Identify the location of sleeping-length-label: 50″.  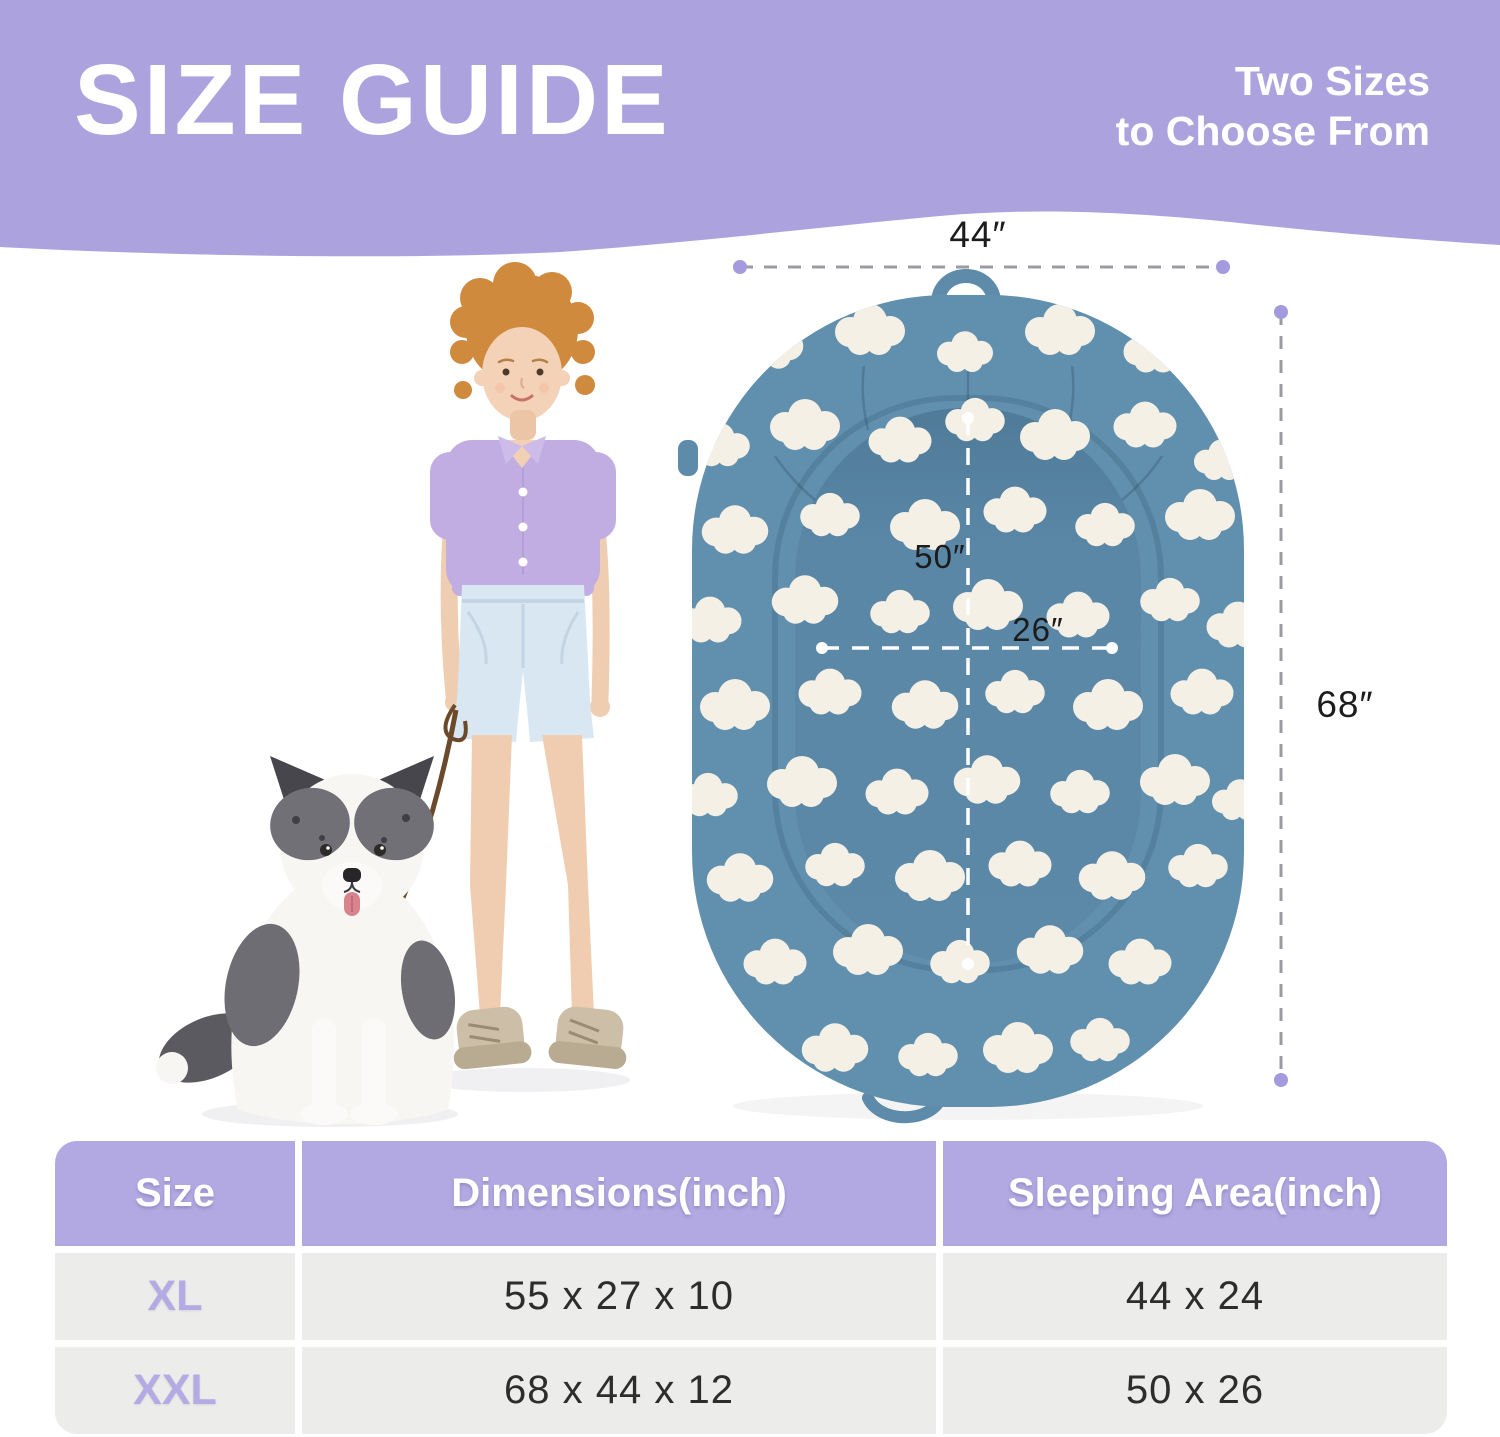
(940, 556).